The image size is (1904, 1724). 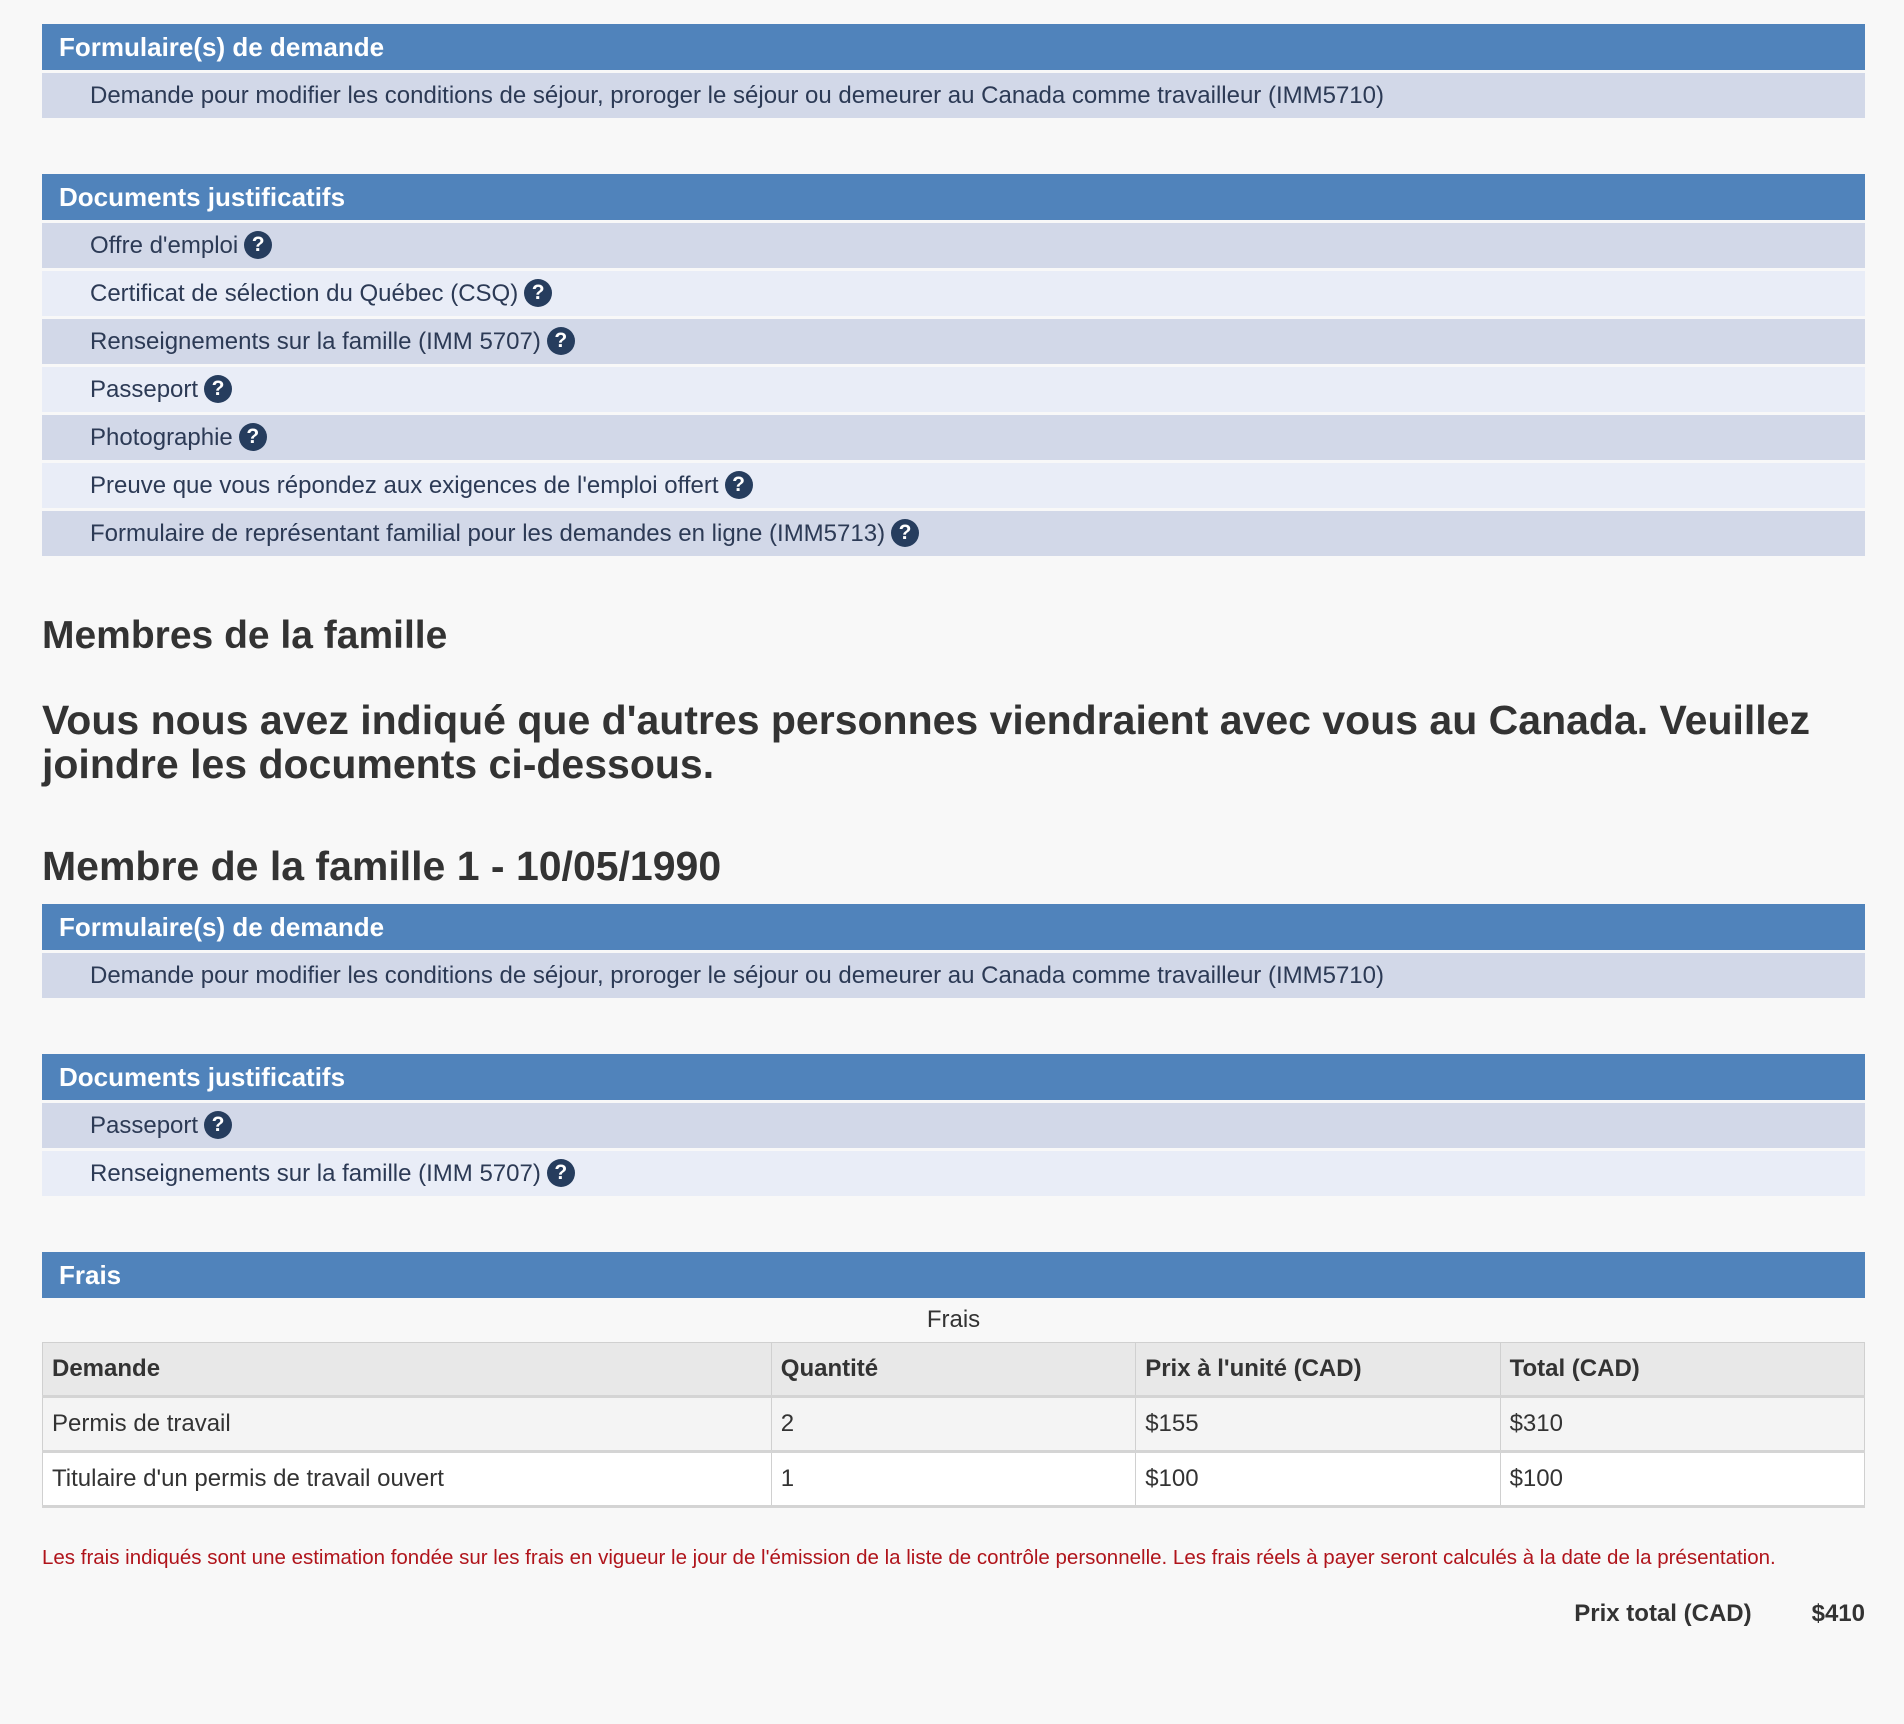 What do you see at coordinates (1663, 1613) in the screenshot?
I see `total-label: Prix total (CAD)` at bounding box center [1663, 1613].